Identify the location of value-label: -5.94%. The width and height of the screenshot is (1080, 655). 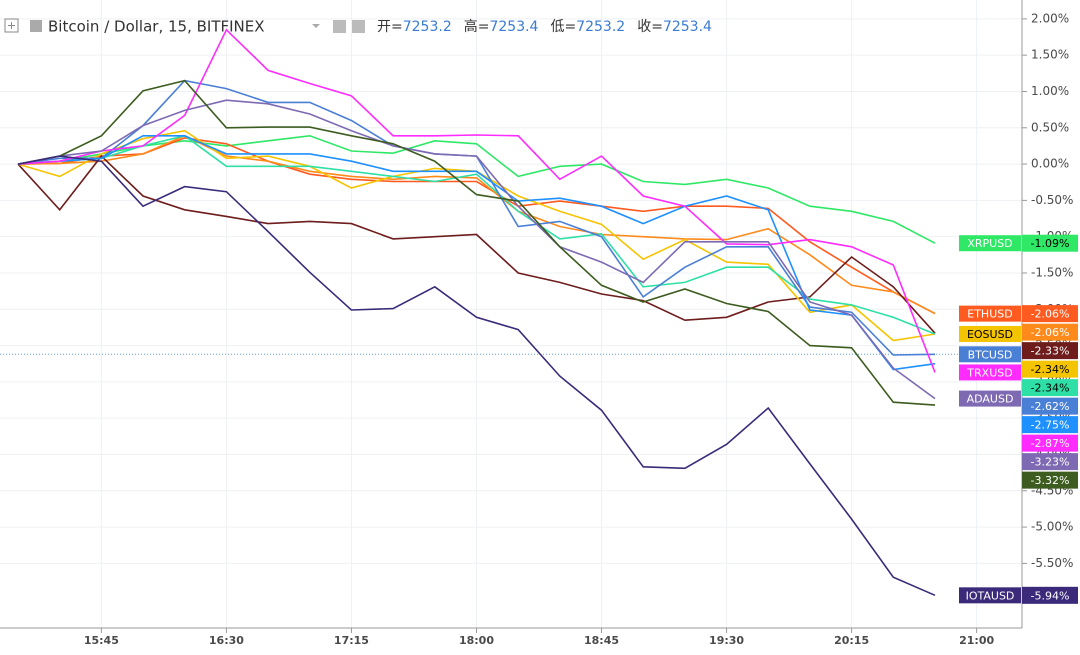
(1050, 595).